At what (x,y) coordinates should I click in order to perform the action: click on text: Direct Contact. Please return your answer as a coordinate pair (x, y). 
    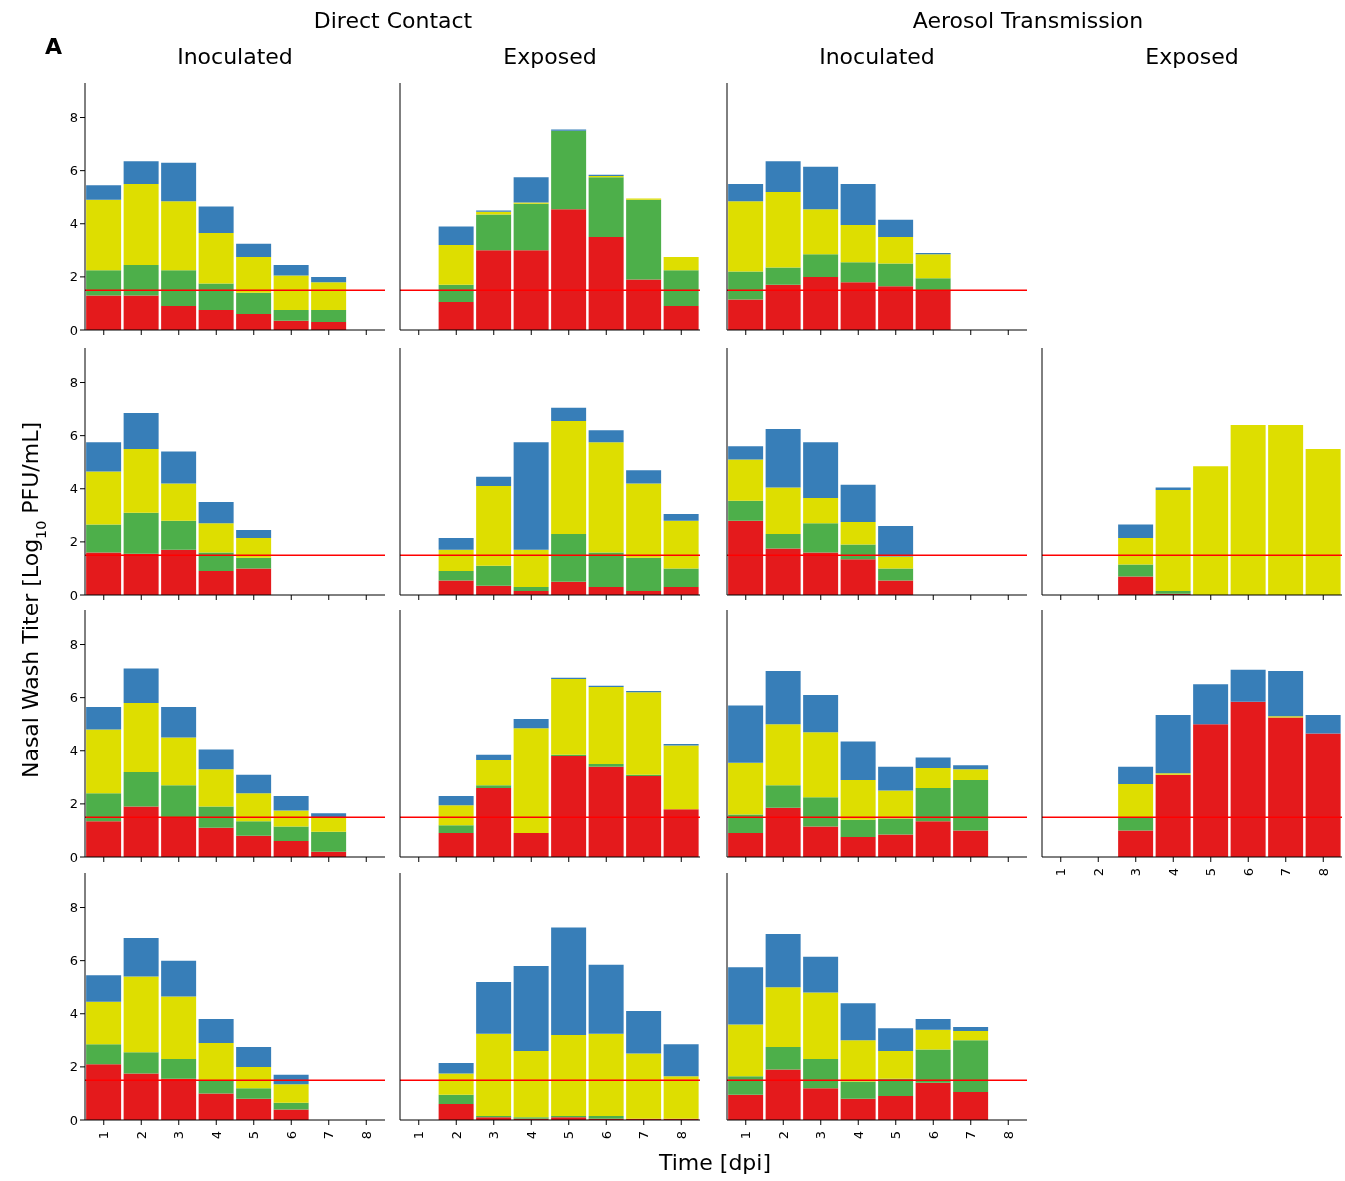
    Looking at the image, I should click on (393, 20).